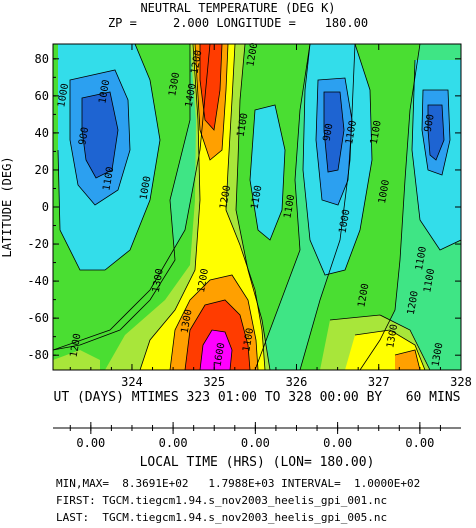 This screenshot has width=476, height=528. I want to click on local-time-axis-title: LOCAL TIME (HRS) (LON= 180.00), so click(257, 462).